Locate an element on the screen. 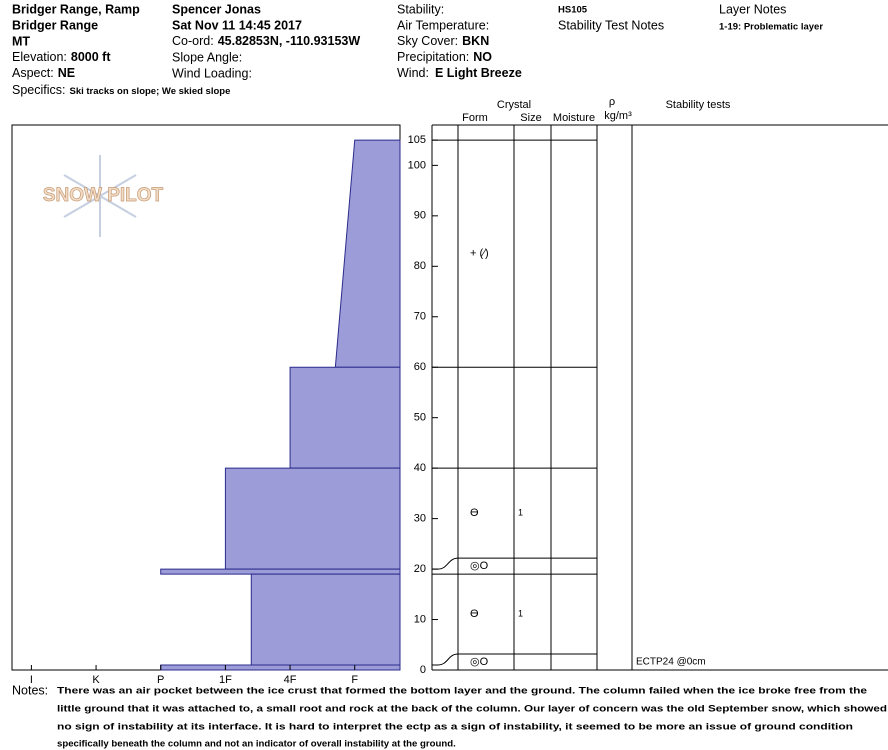 The height and width of the screenshot is (750, 888). label: Co-ord: is located at coordinates (193, 41).